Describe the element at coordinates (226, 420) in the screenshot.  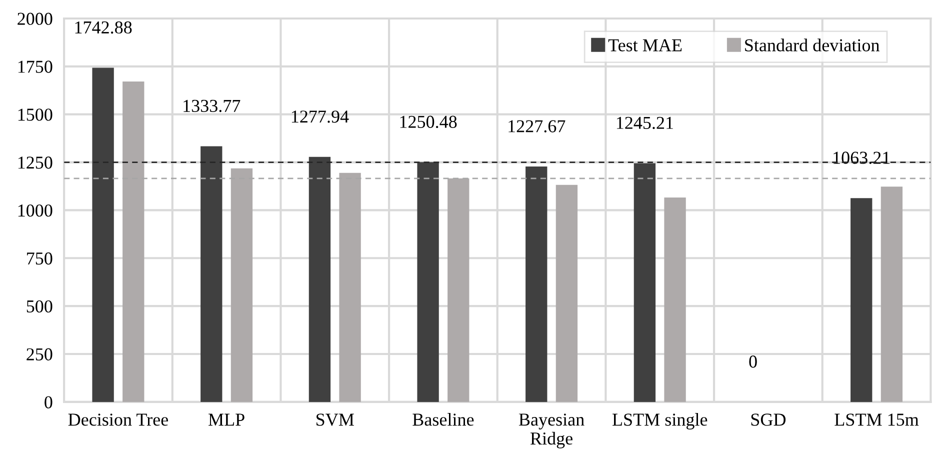
I see `x-tick-label: MLP` at that location.